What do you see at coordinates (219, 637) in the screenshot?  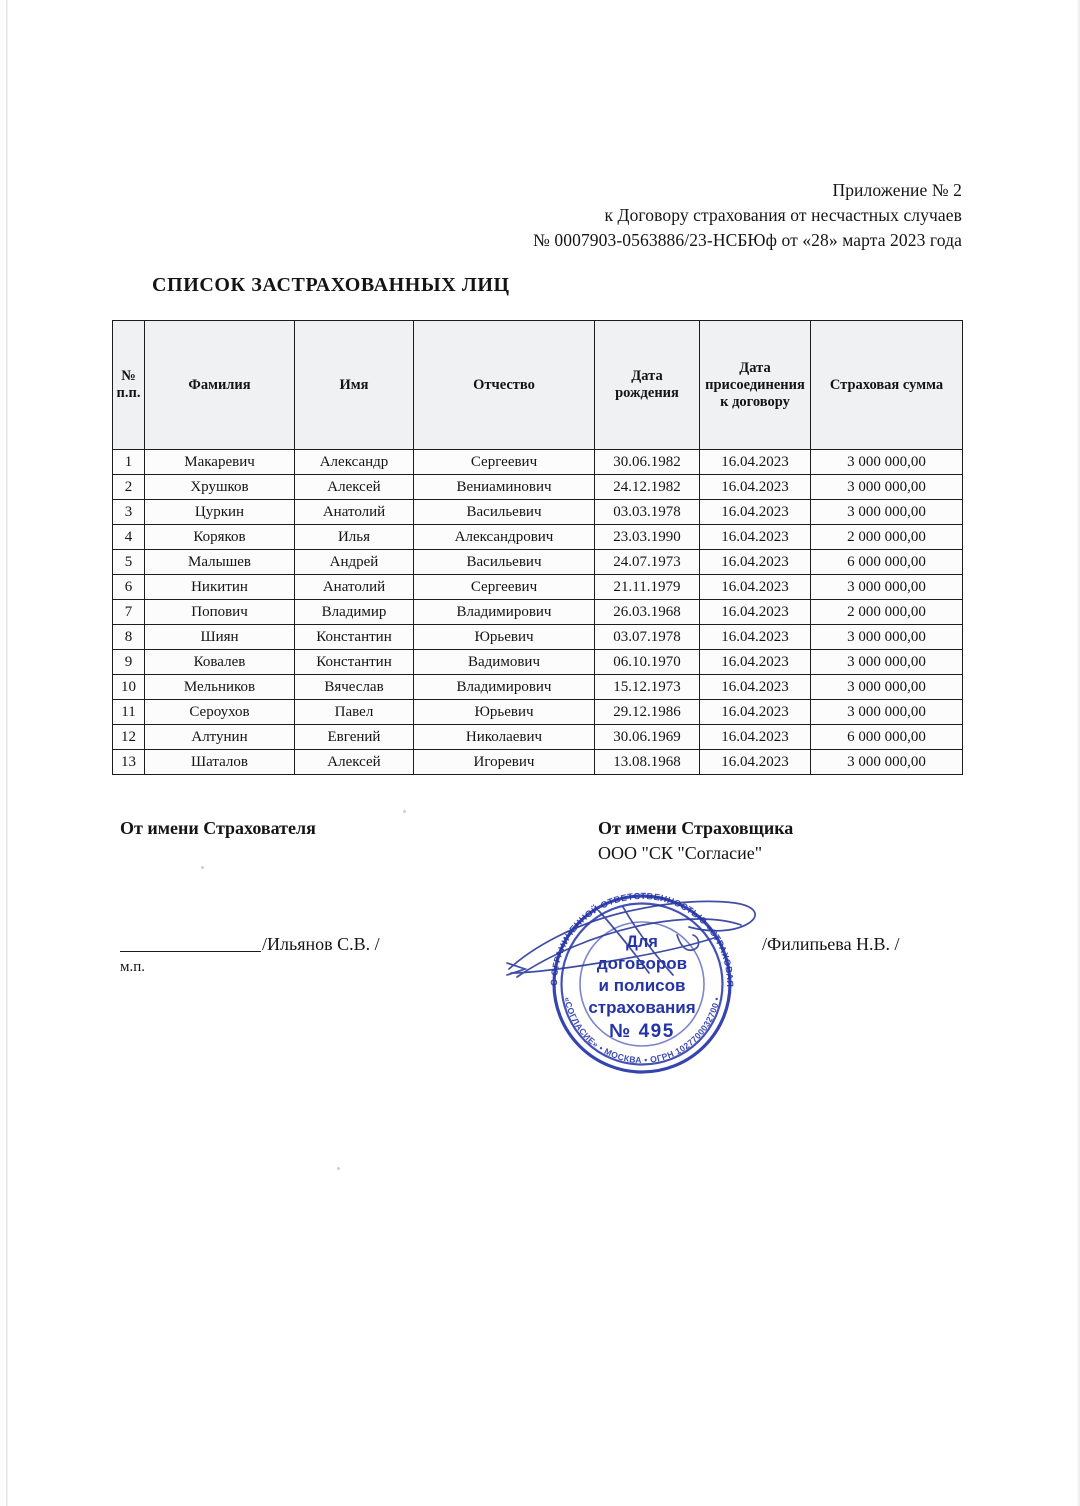 I see `cell-last-name: Шиян` at bounding box center [219, 637].